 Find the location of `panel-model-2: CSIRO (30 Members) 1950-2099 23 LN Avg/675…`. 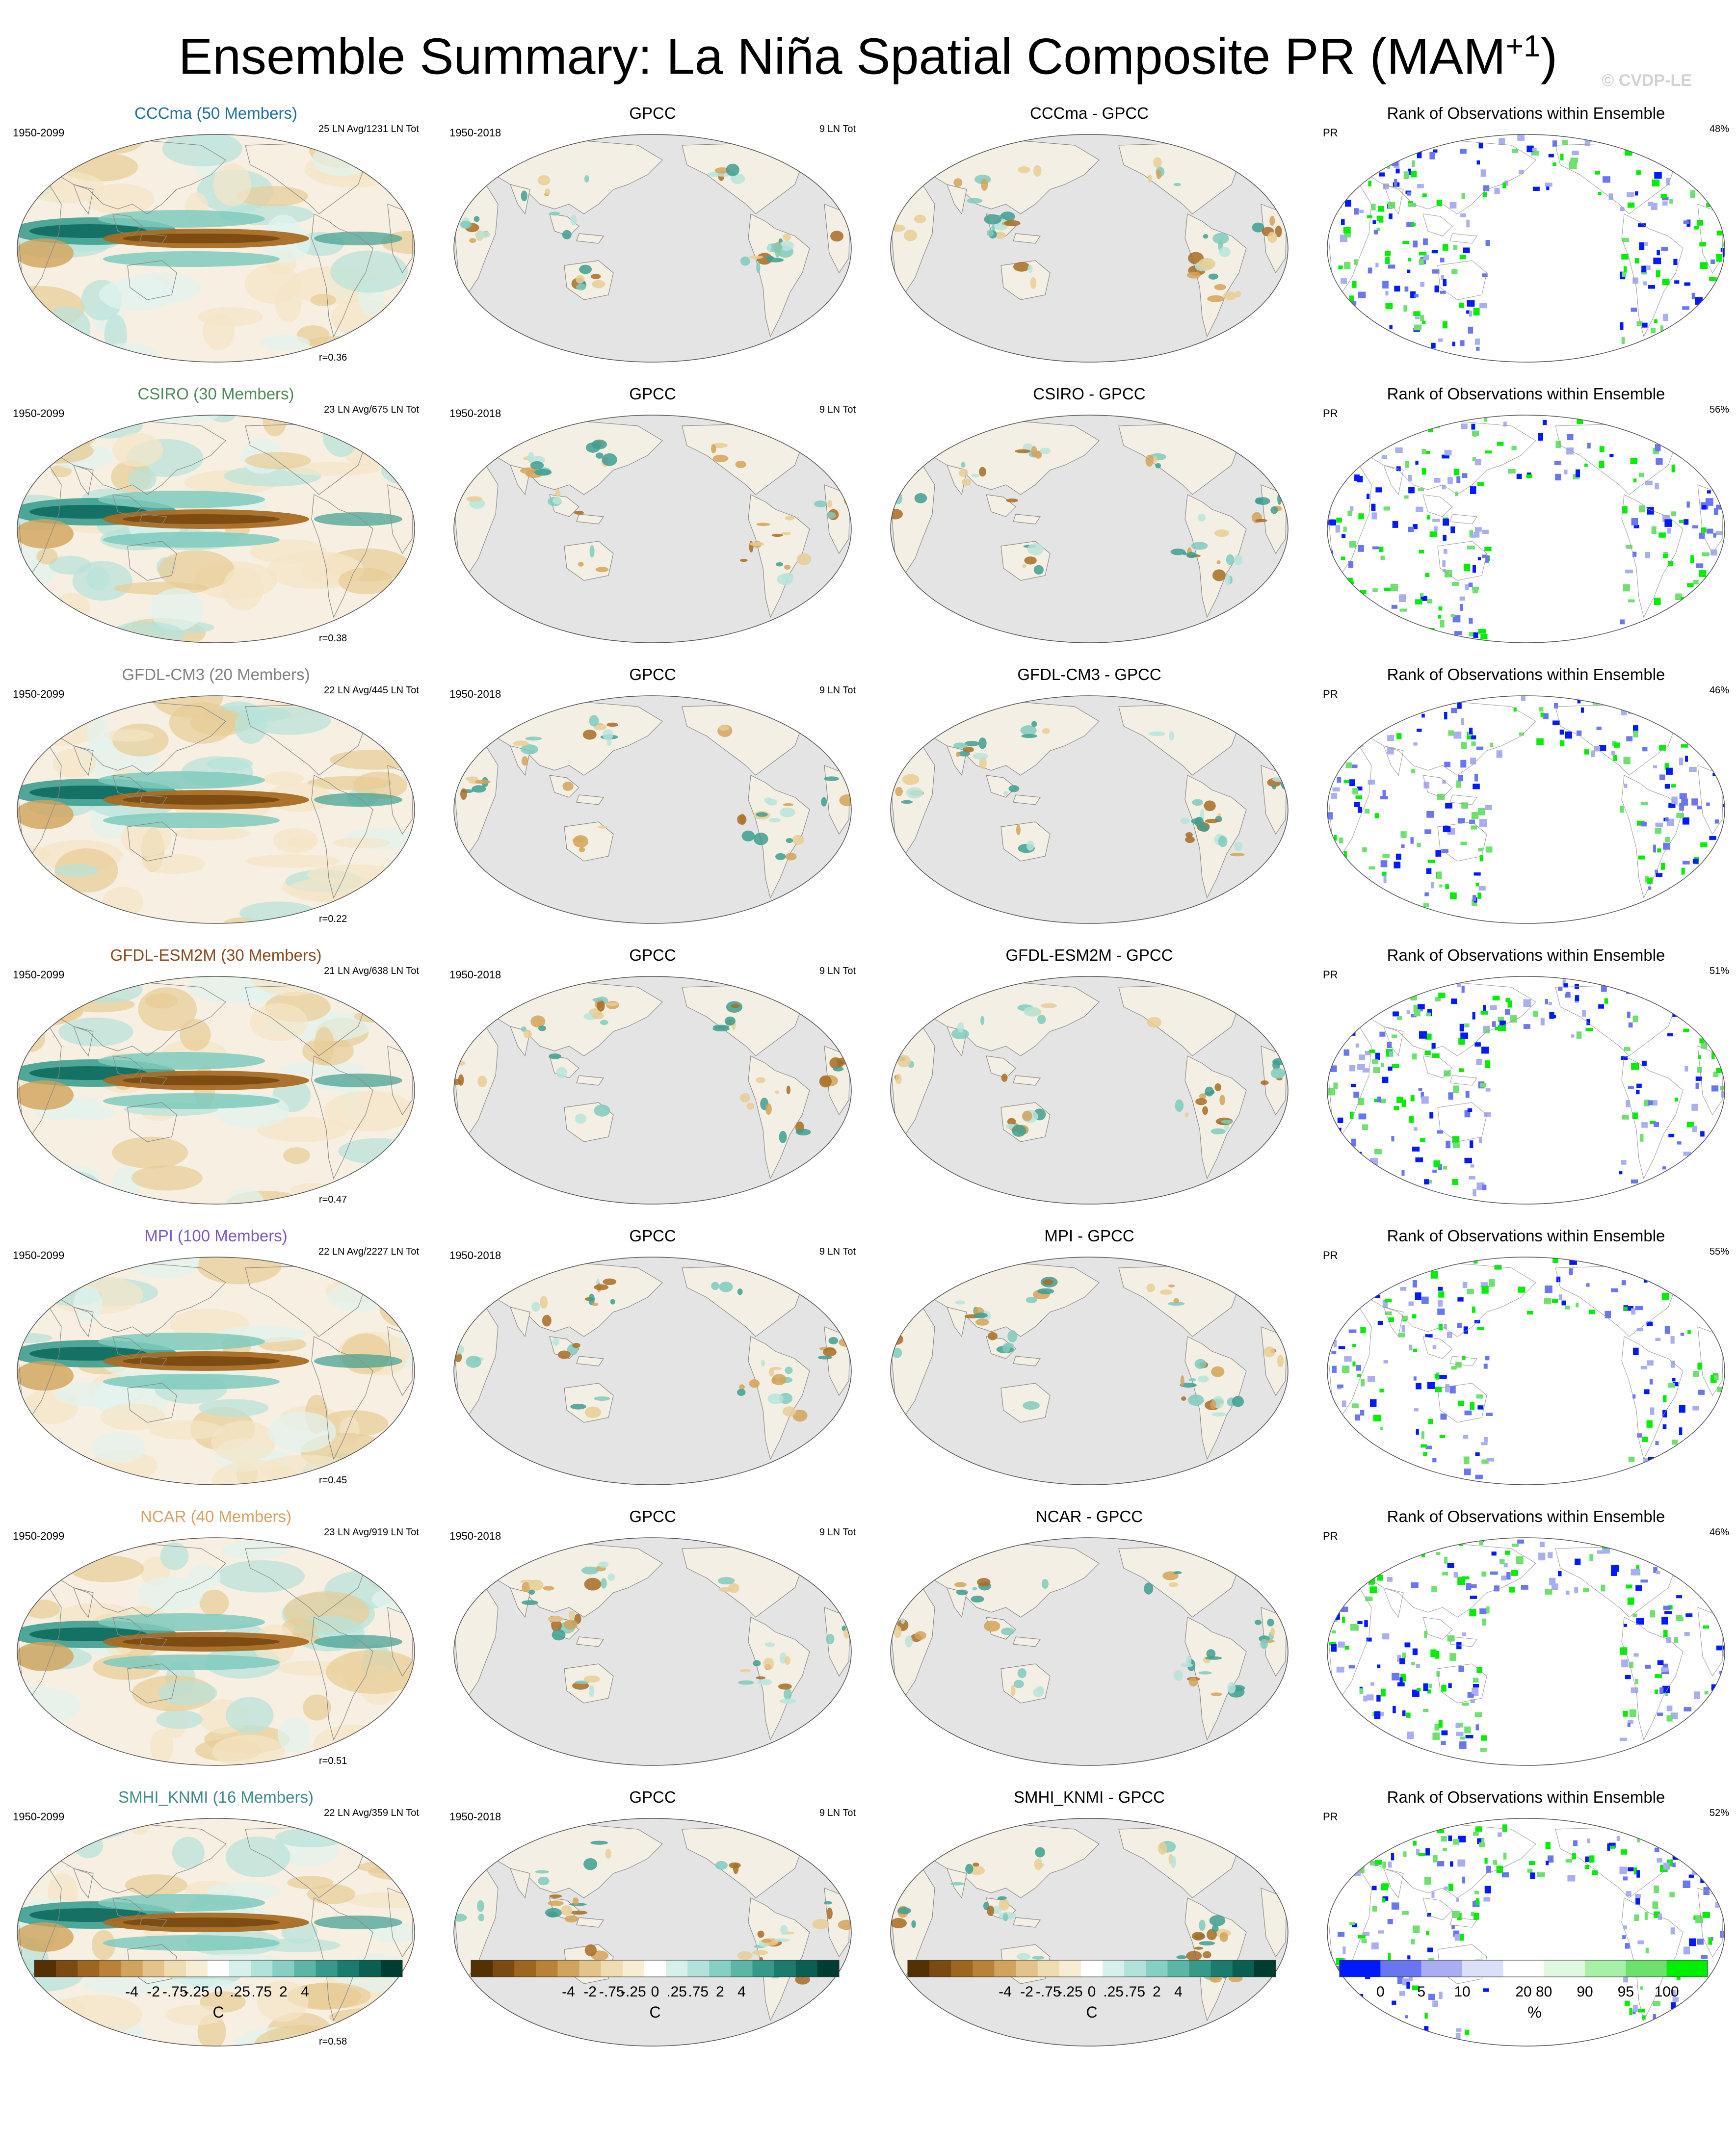

panel-model-2: CSIRO (30 Members) 1950-2099 23 LN Avg/675… is located at coordinates (216, 516).